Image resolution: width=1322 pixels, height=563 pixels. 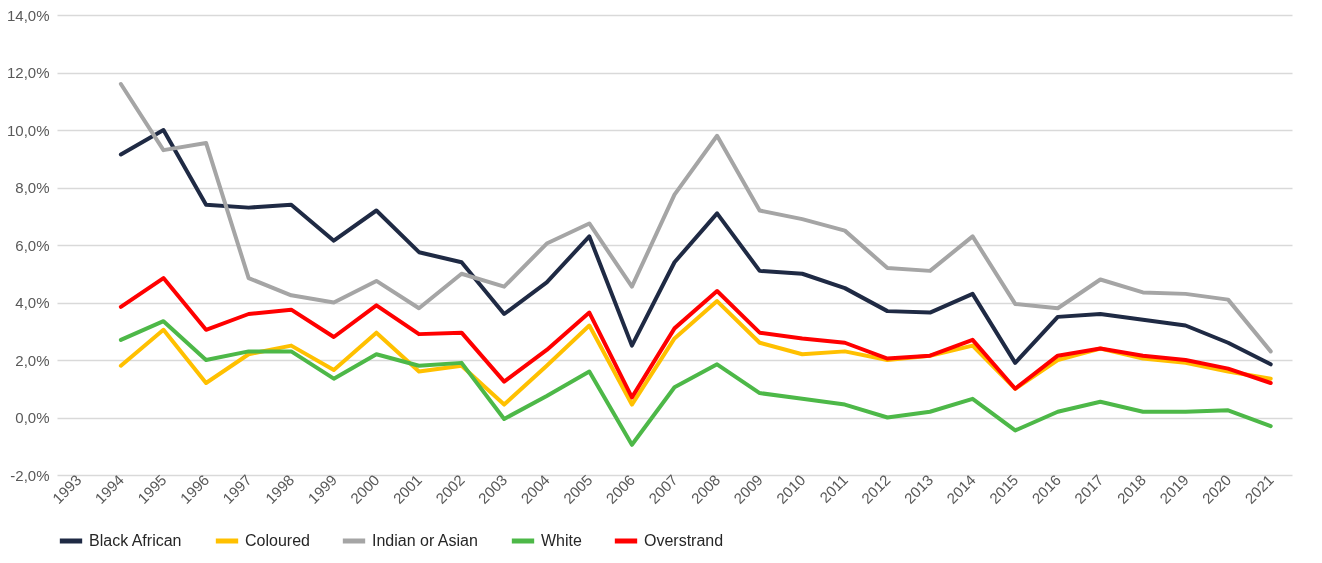 What do you see at coordinates (32, 417) in the screenshot?
I see `y-tick-label: 0,0%` at bounding box center [32, 417].